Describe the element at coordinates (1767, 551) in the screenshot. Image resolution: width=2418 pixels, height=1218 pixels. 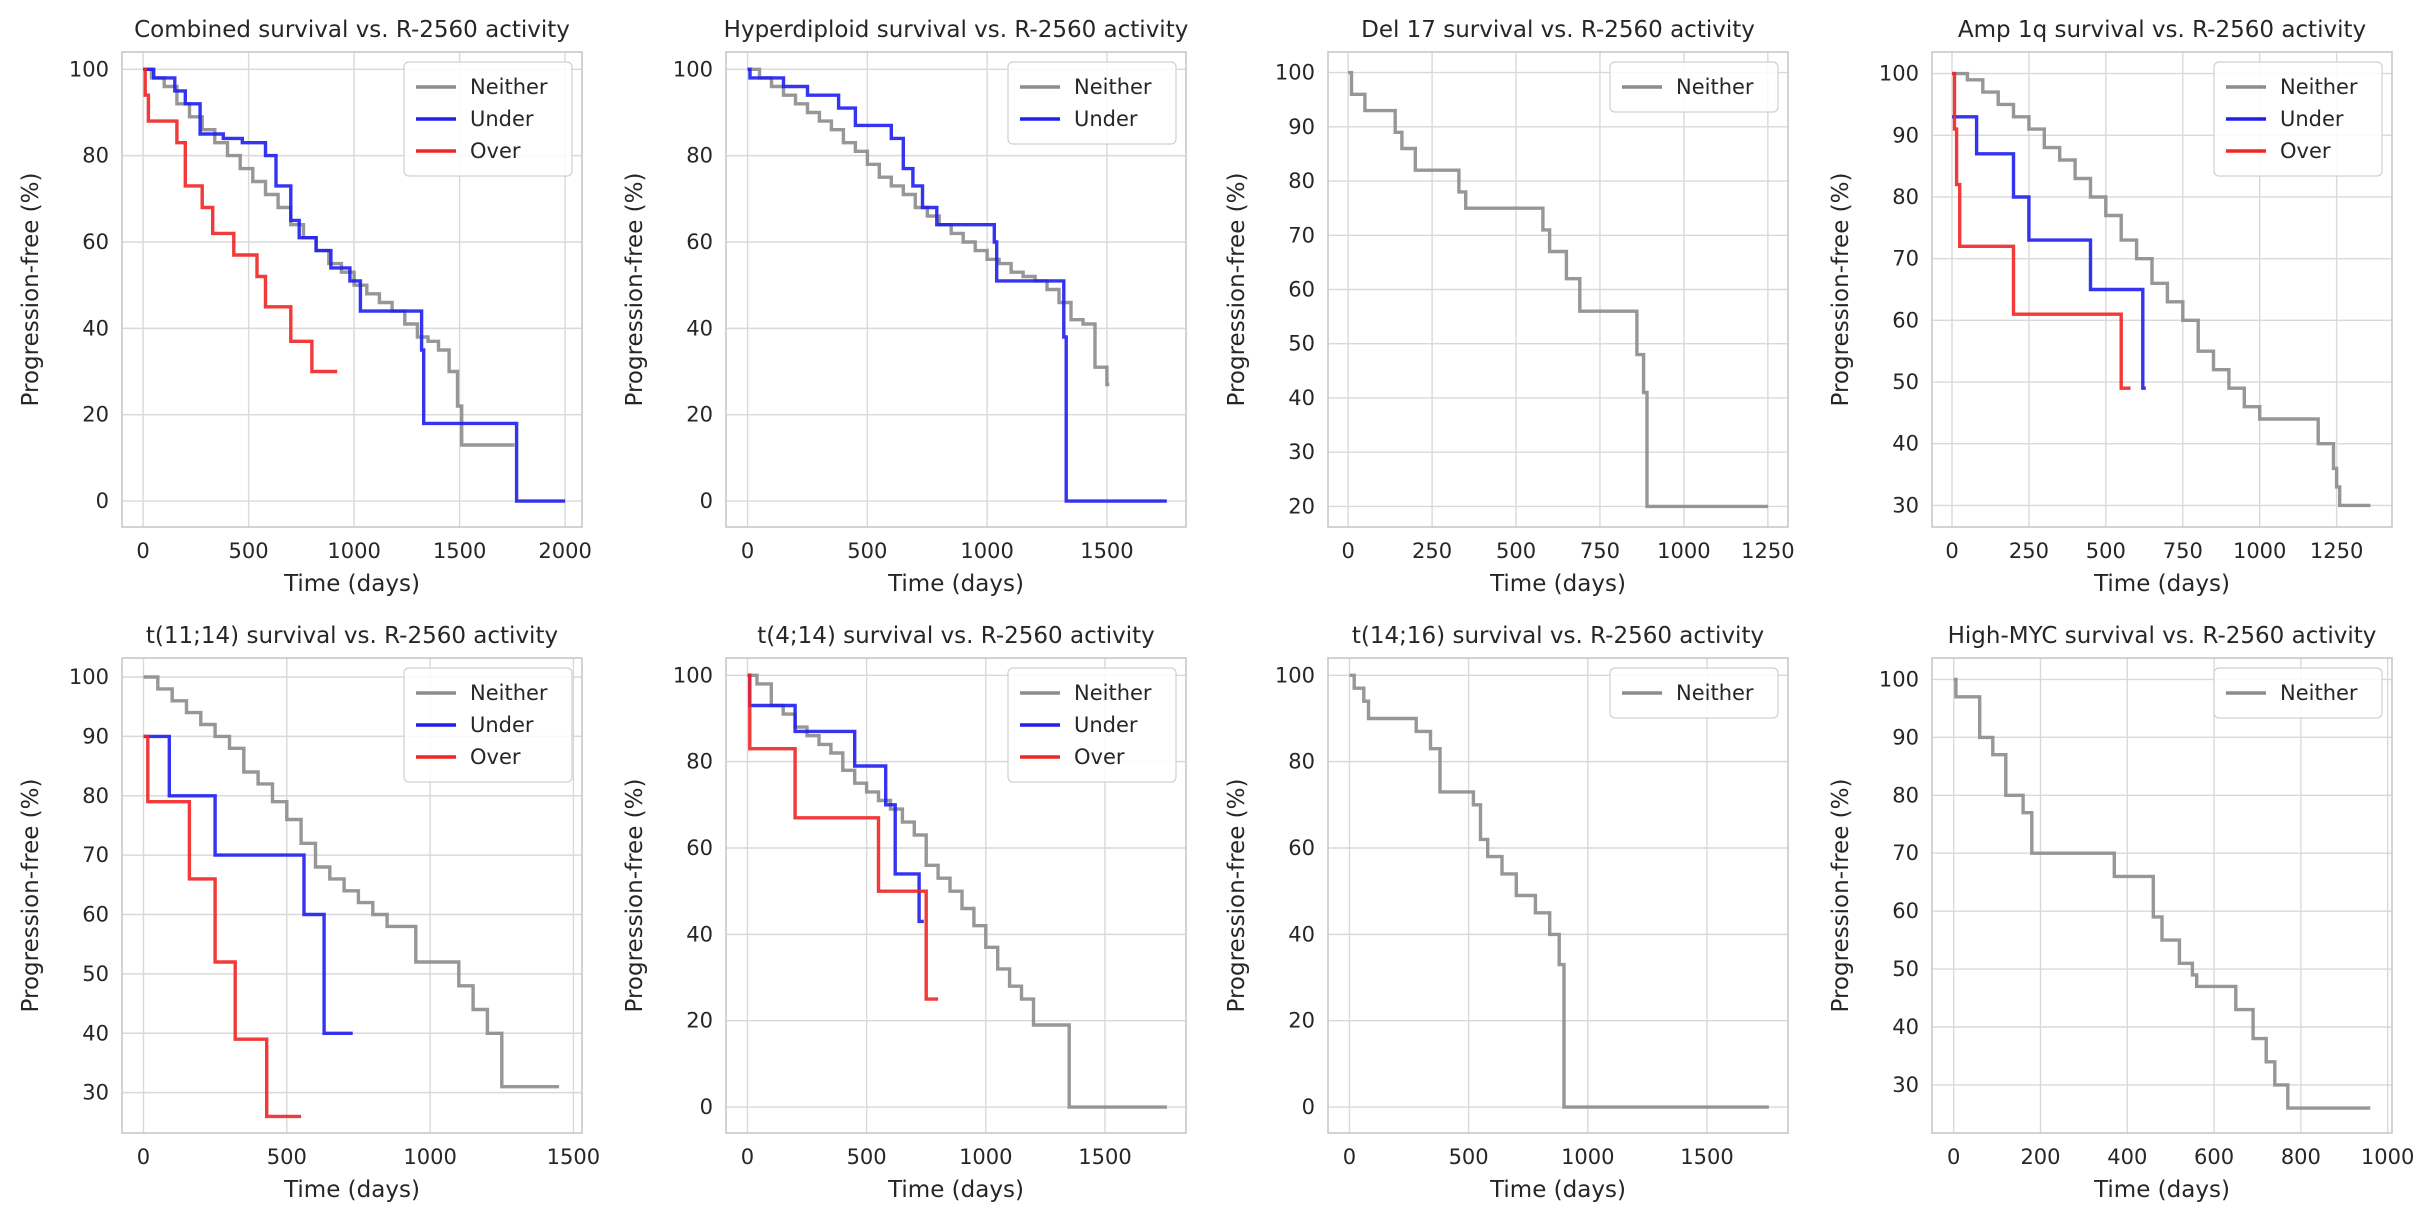
I see `x-tick-label: 1250` at that location.